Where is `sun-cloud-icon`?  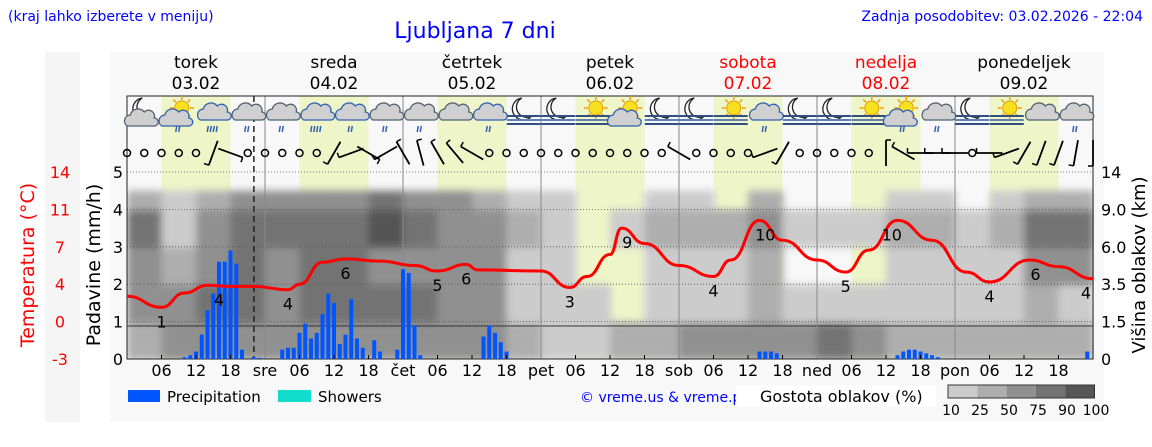
sun-cloud-icon is located at coordinates (624, 111).